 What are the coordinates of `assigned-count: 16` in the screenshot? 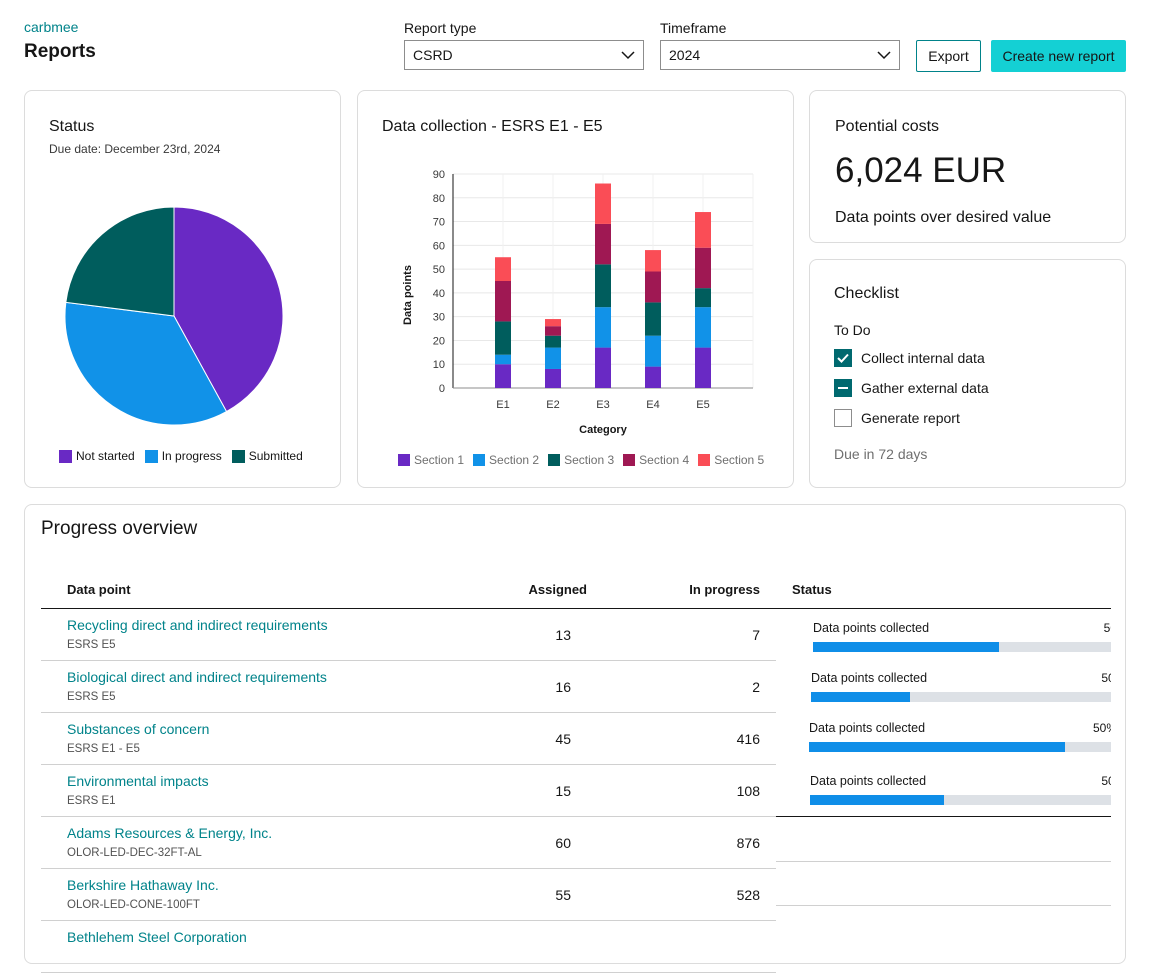 It's located at (563, 687).